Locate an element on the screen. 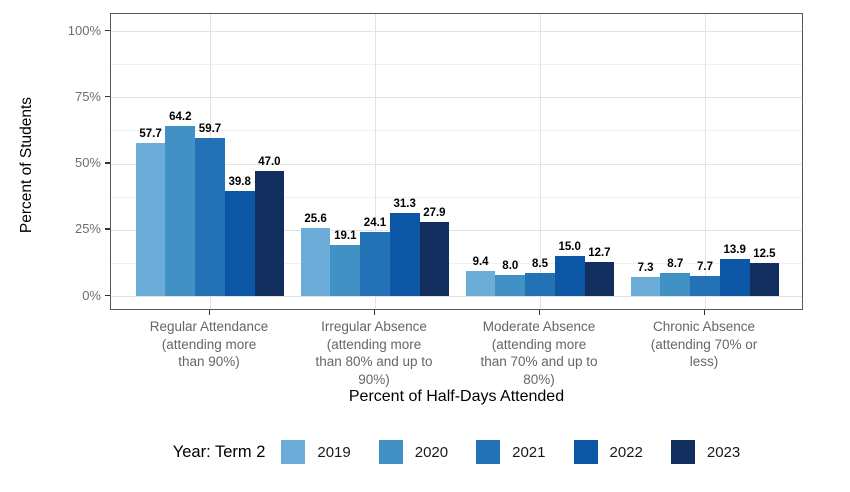 The image size is (850, 492). legend-year-label: 2020 is located at coordinates (431, 452).